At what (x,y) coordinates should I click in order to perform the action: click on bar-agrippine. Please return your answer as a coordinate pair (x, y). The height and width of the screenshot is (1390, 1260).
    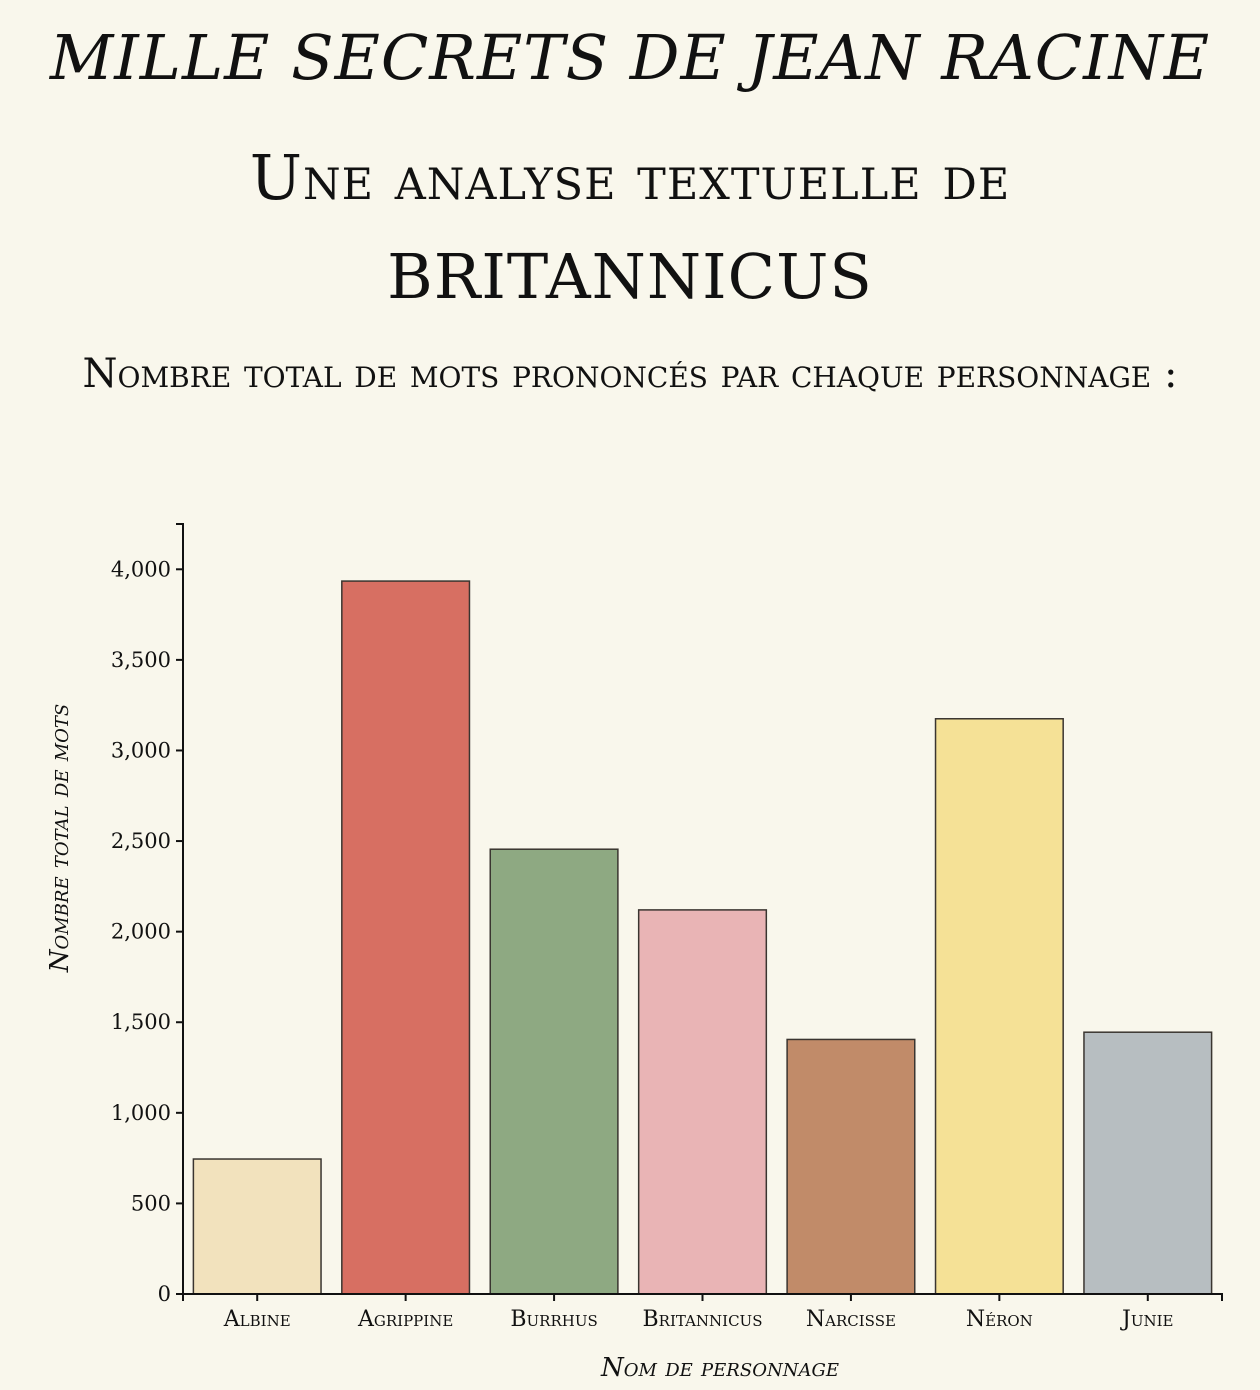
    Looking at the image, I should click on (406, 937).